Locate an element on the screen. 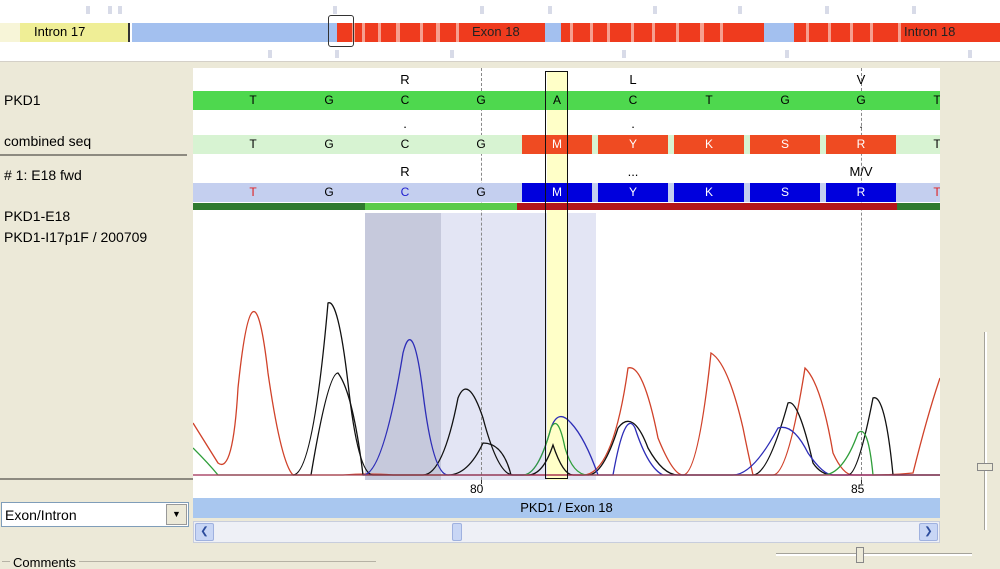 The image size is (1000, 569). combined-sequence-row: T G C G M Y K S R T is located at coordinates (566, 144).